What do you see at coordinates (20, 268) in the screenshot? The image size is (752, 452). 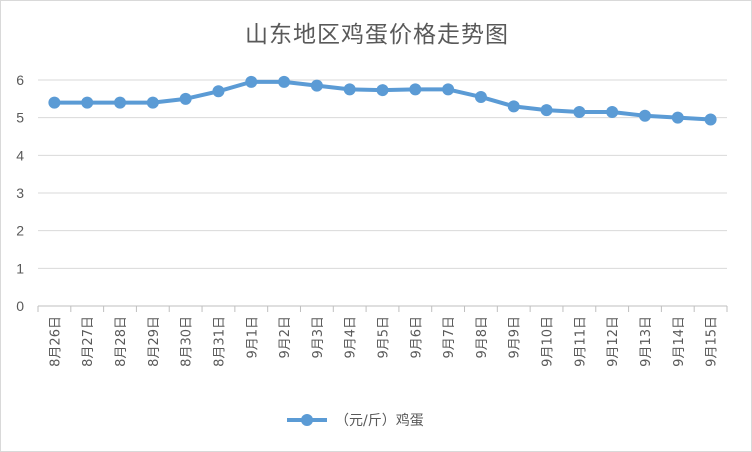 I see `y-tick-label: 1` at bounding box center [20, 268].